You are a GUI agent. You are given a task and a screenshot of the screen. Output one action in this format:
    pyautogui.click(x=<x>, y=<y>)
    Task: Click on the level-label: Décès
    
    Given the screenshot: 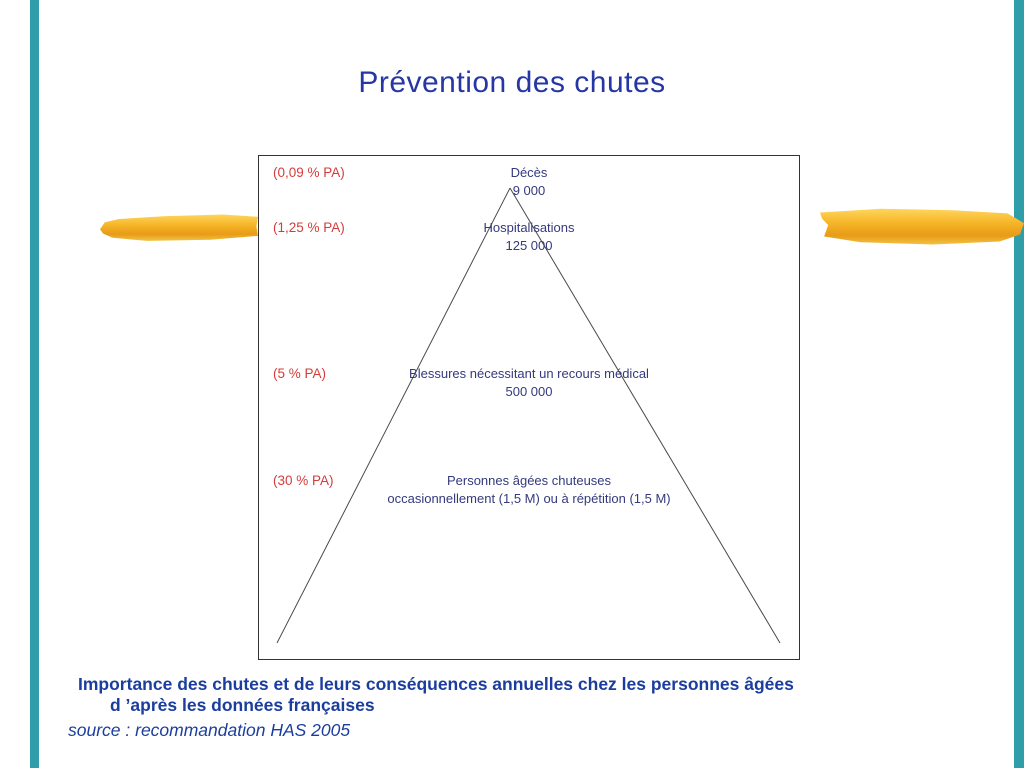 What is the action you would take?
    pyautogui.click(x=529, y=172)
    